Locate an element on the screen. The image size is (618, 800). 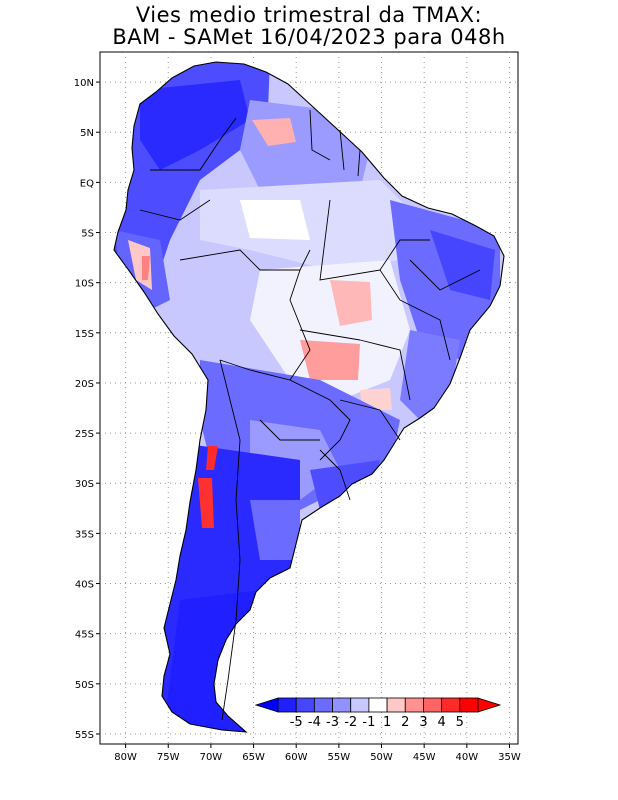
colorbar-label: -3 is located at coordinates (332, 722).